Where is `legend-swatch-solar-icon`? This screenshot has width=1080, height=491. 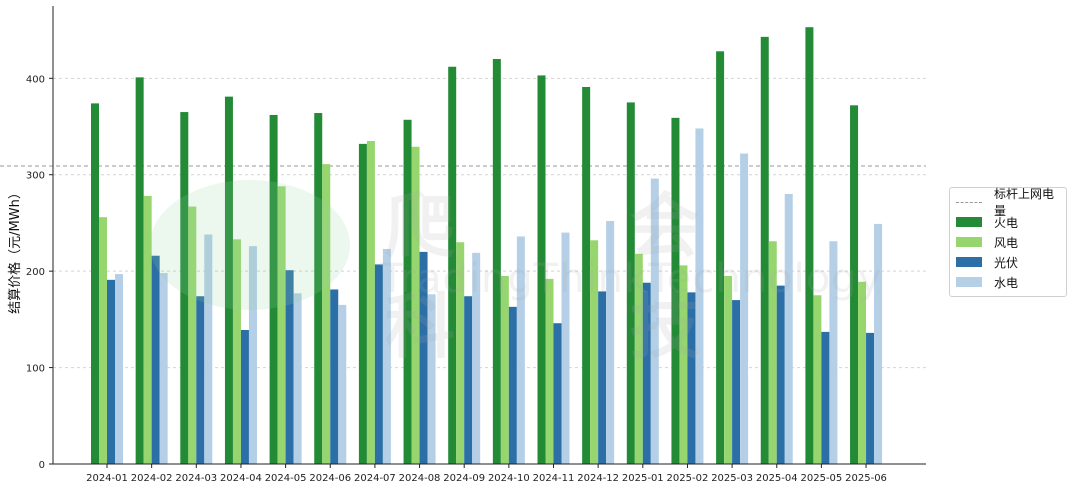 legend-swatch-solar-icon is located at coordinates (969, 262).